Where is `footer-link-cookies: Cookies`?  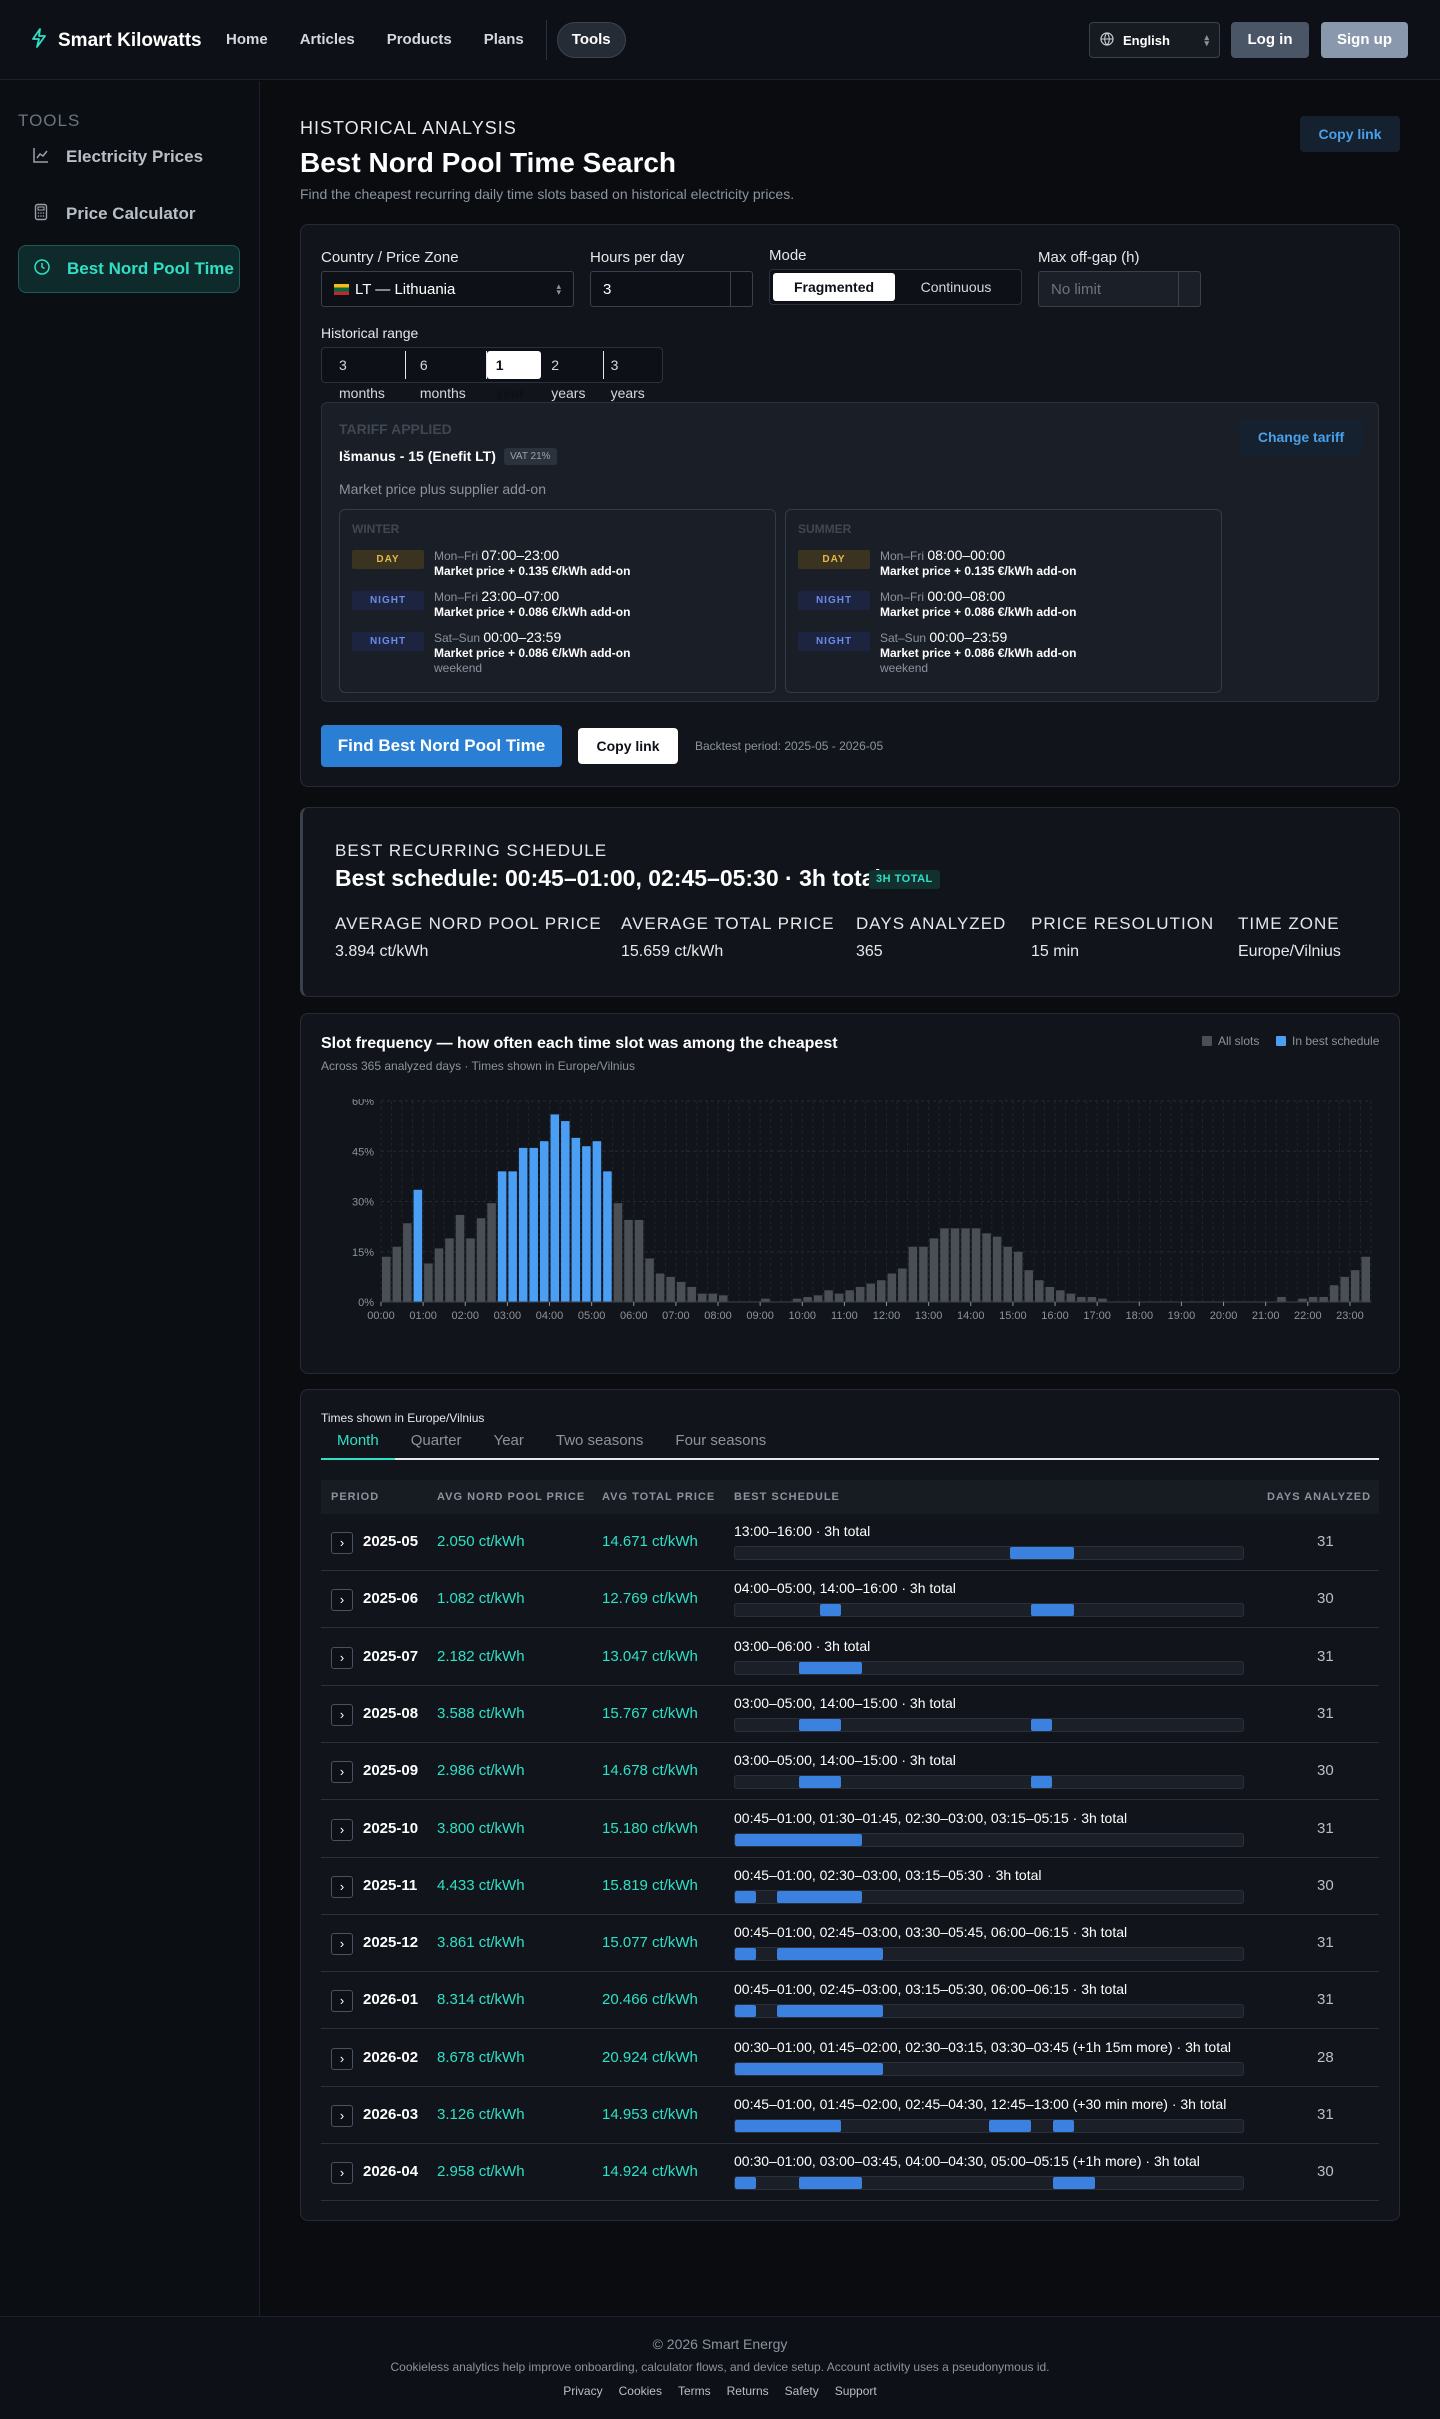 footer-link-cookies: Cookies is located at coordinates (640, 2391).